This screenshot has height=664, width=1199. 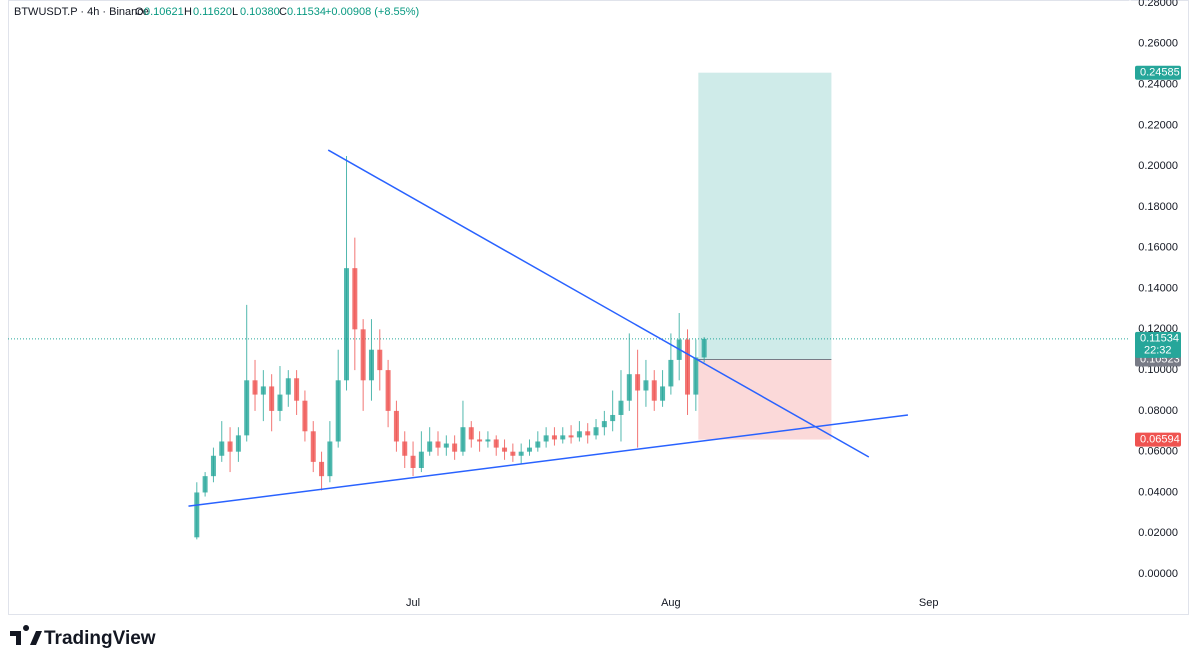 I want to click on last-price-label: 0.11534, so click(x=1159, y=339).